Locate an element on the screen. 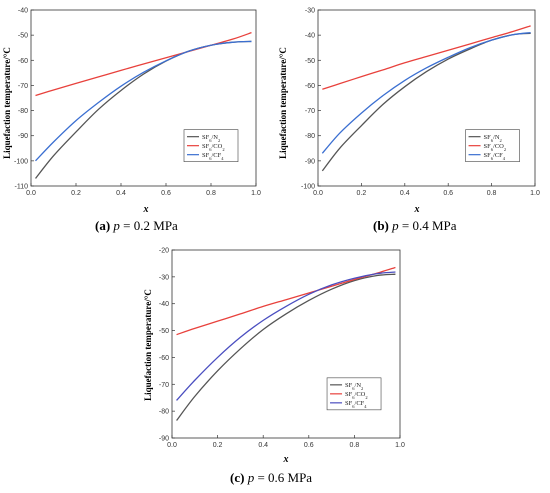 This screenshot has width=550, height=493. caption-b: (b) p = 0.4 MPa is located at coordinates (415, 225).